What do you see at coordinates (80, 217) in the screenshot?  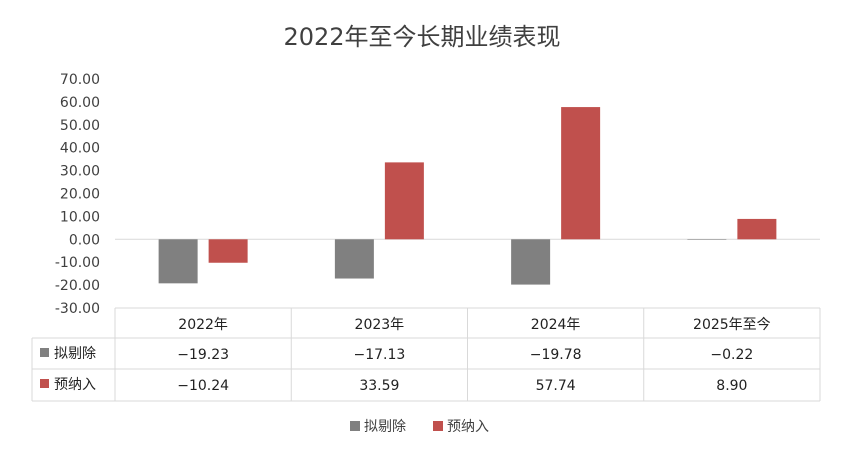 I see `y-tick-label: 10.00` at bounding box center [80, 217].